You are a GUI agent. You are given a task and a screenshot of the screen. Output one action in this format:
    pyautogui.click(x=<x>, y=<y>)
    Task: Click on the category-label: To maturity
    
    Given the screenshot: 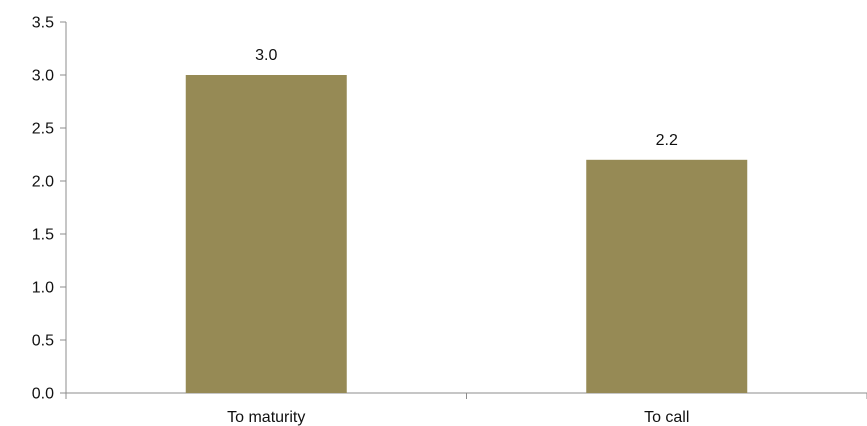 What is the action you would take?
    pyautogui.click(x=266, y=417)
    